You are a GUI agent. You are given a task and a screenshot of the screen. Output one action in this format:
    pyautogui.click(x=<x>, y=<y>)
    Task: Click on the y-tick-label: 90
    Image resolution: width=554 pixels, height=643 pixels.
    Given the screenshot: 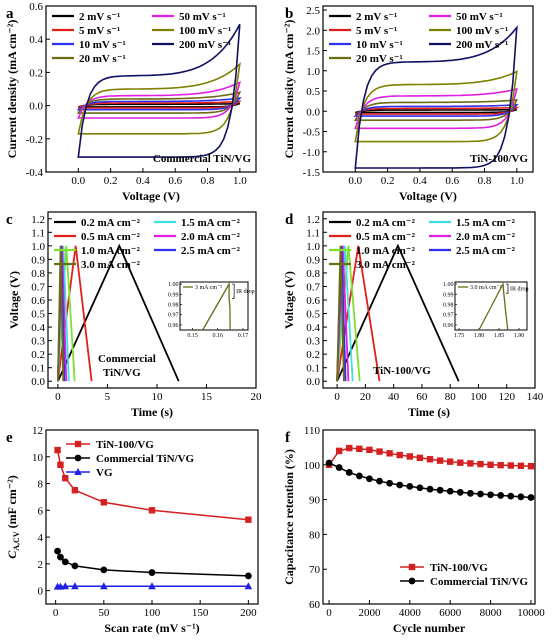 What is the action you would take?
    pyautogui.click(x=315, y=501)
    